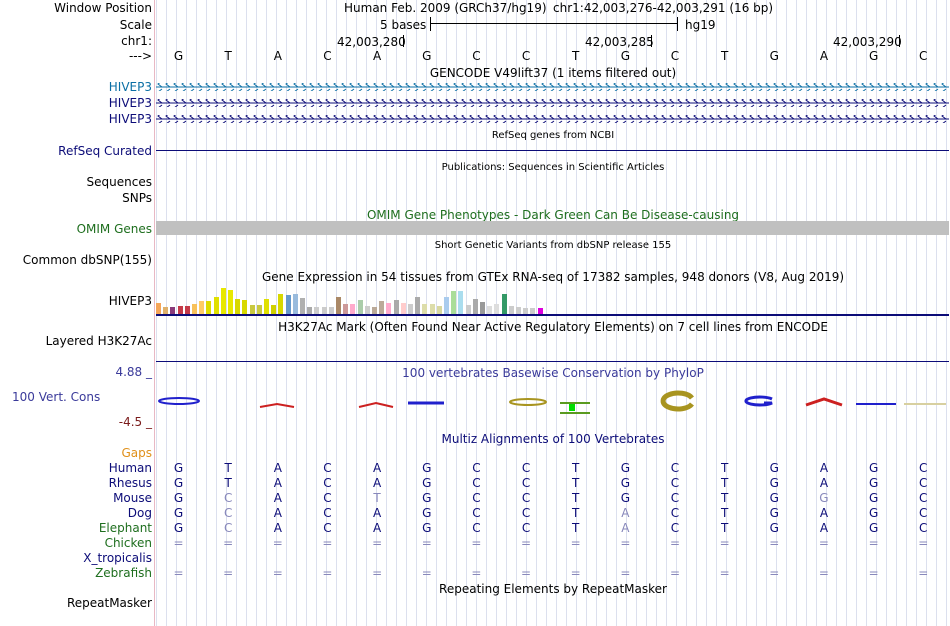 The image size is (950, 626). Describe the element at coordinates (125, 528) in the screenshot. I see `species-label-elephant: Elephant` at that location.